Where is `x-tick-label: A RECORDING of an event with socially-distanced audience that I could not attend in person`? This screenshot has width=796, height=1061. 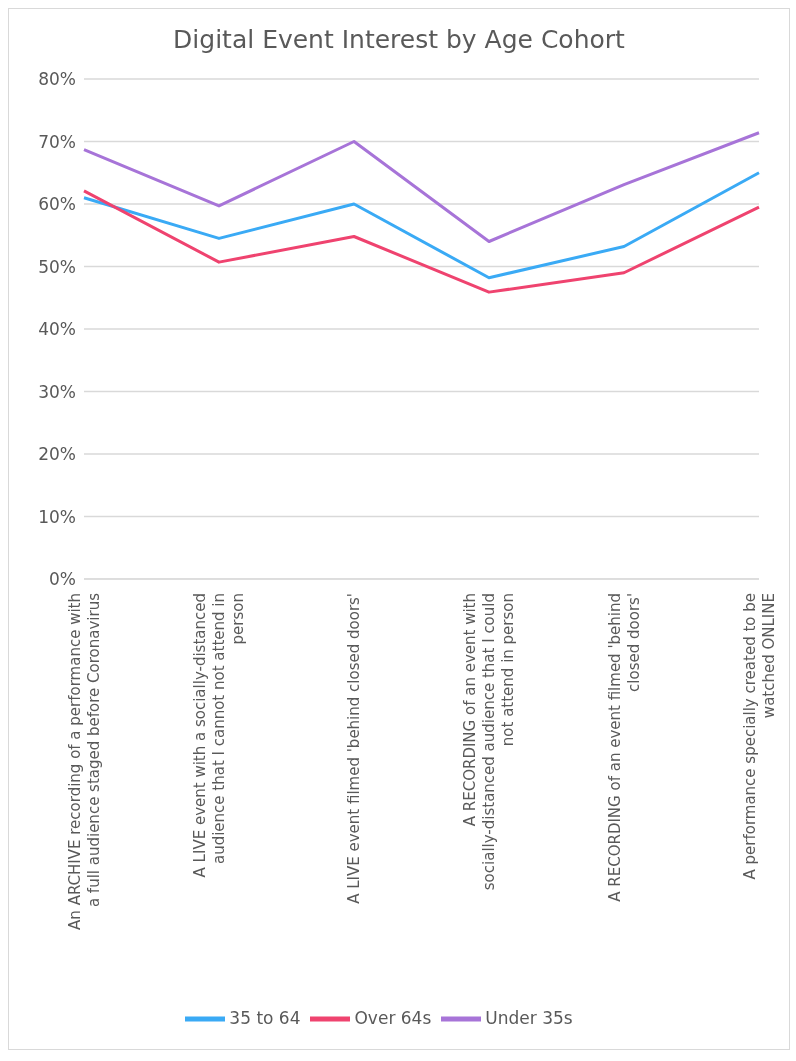 x-tick-label: A RECORDING of an event with socially-distanced audience that I could not attend in person is located at coordinates (489, 742).